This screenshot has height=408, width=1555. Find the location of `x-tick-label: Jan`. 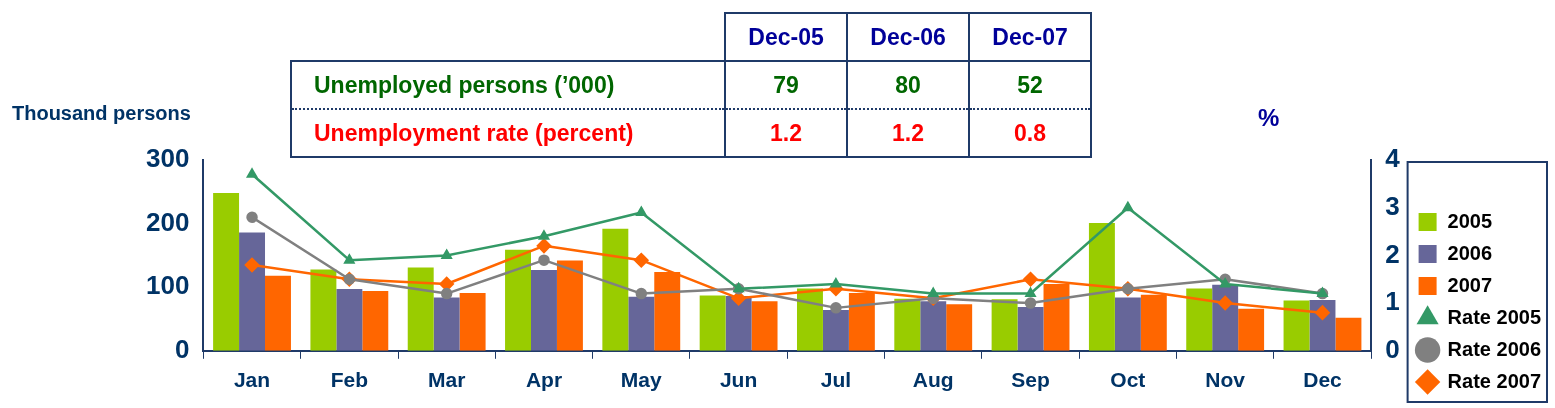

x-tick-label: Jan is located at coordinates (252, 380).